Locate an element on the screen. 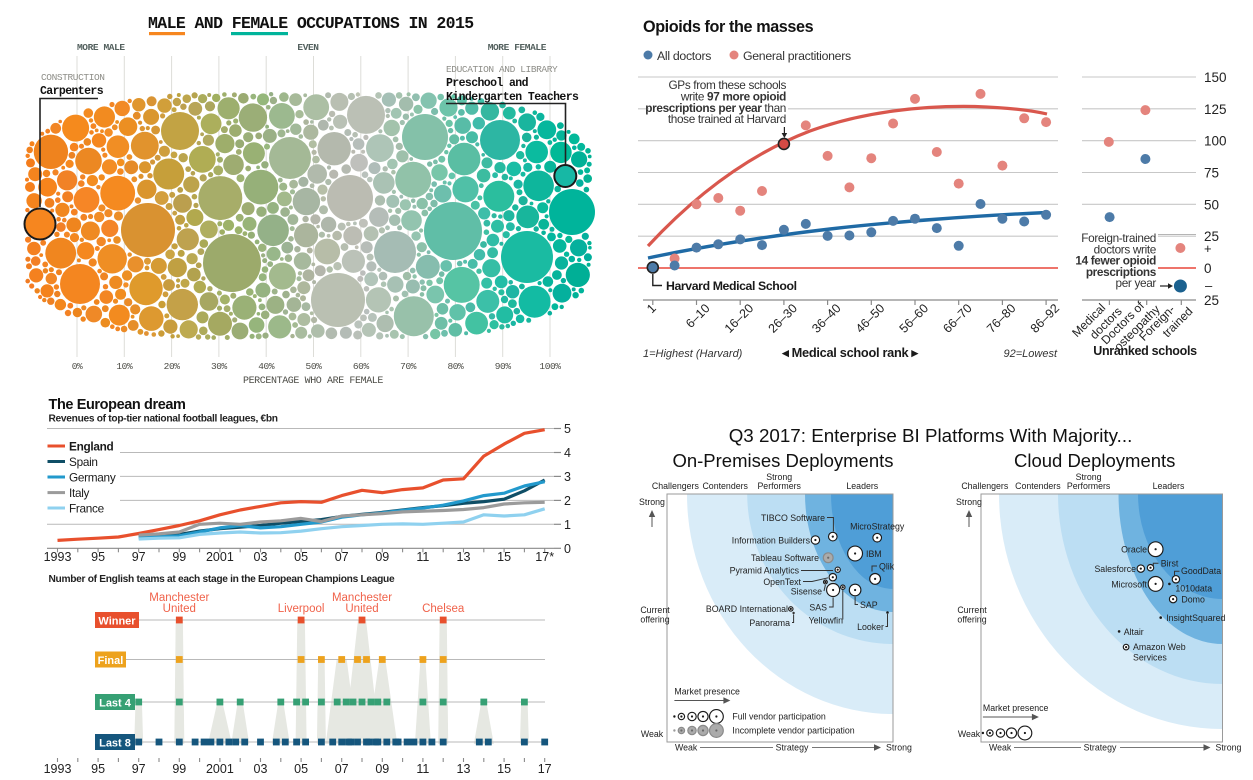 Image resolution: width=1253 pixels, height=780 pixels. svg-text: Tableau Software is located at coordinates (785, 558).